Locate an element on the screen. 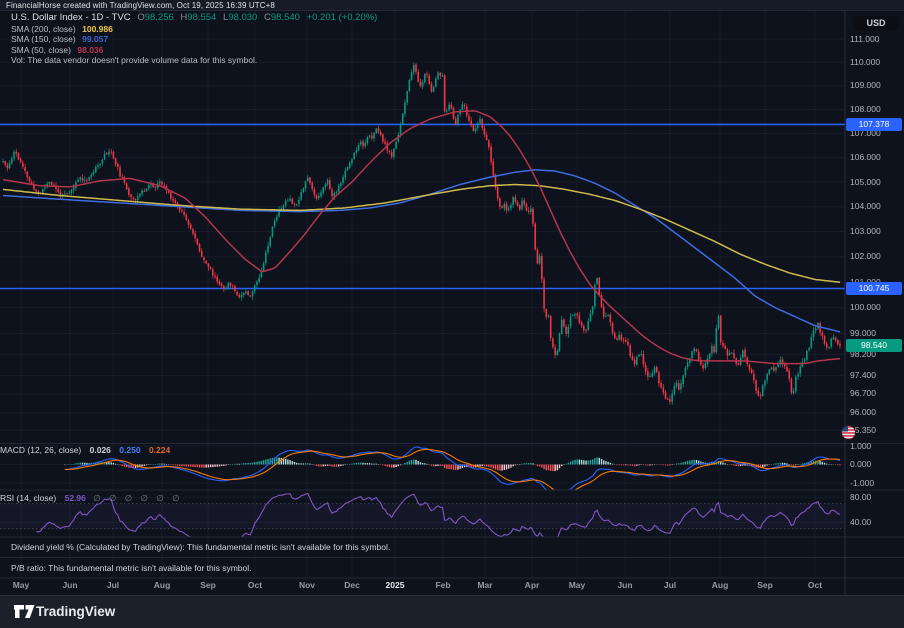  time-axis-label-Apr: Apr is located at coordinates (532, 585).